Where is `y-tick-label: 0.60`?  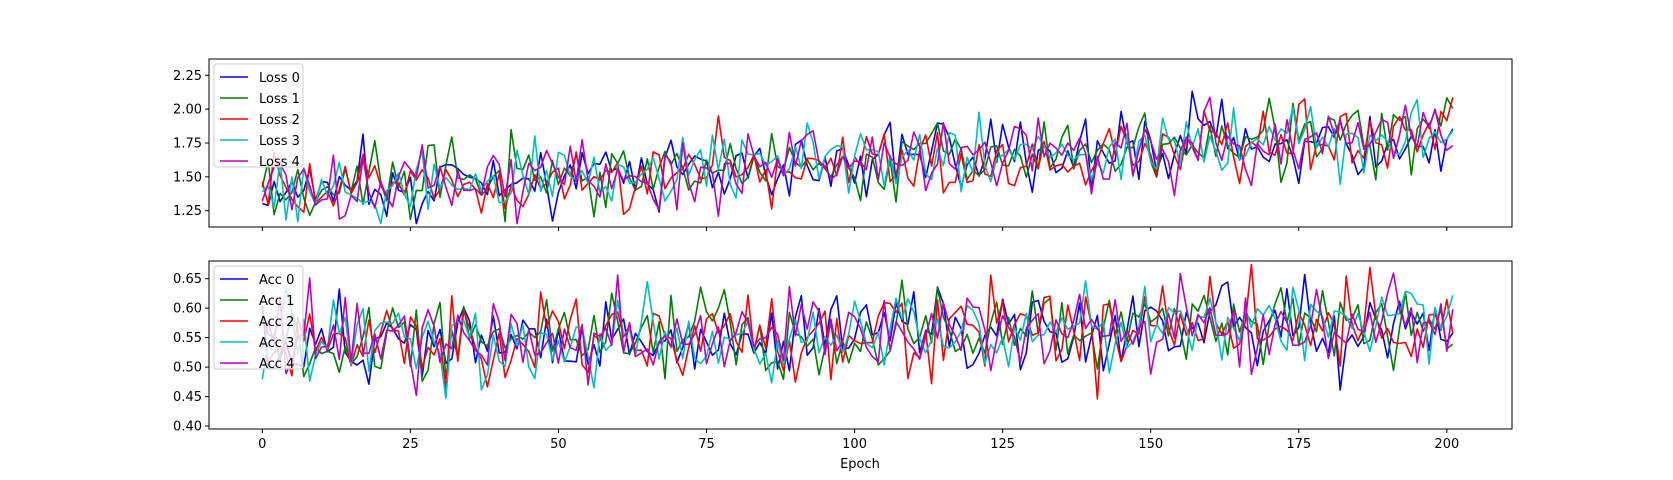 y-tick-label: 0.60 is located at coordinates (187, 309).